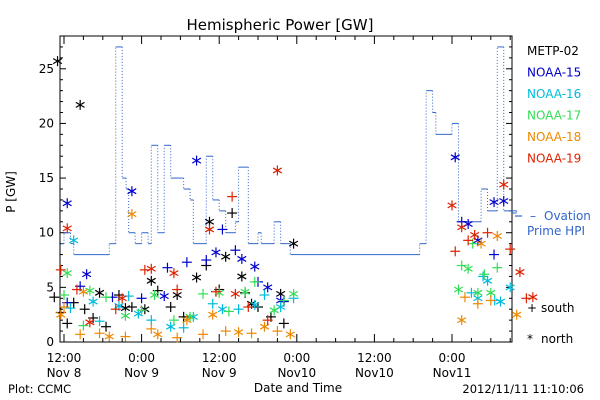  What do you see at coordinates (374, 373) in the screenshot?
I see `x-tick-label-date: Nov10` at bounding box center [374, 373].